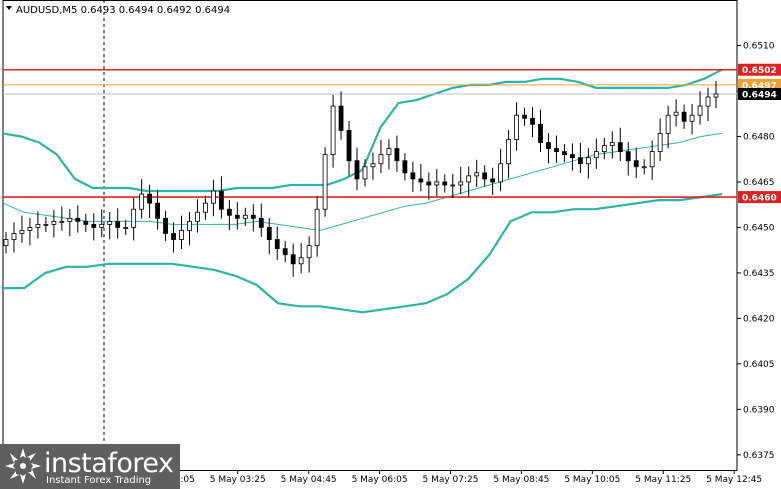 This screenshot has width=781, height=489. I want to click on y-tick-label: 0.6390, so click(759, 410).